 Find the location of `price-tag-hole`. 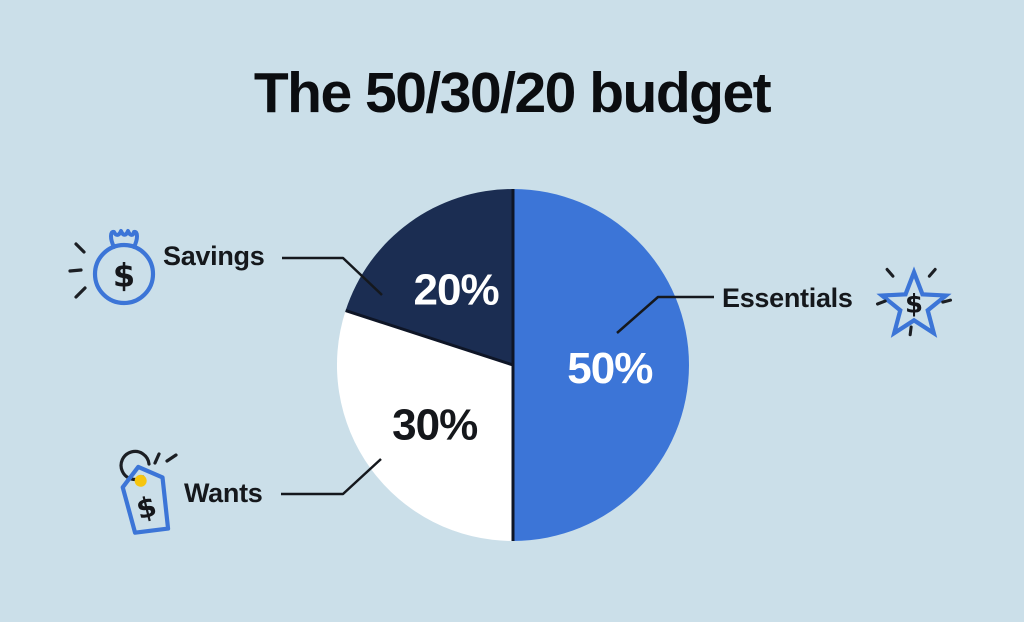

price-tag-hole is located at coordinates (140, 480).